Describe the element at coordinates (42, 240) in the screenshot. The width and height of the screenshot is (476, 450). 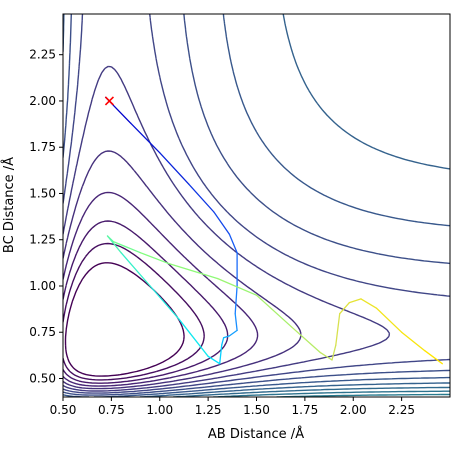
I see `y-tick-label: 1.25` at that location.